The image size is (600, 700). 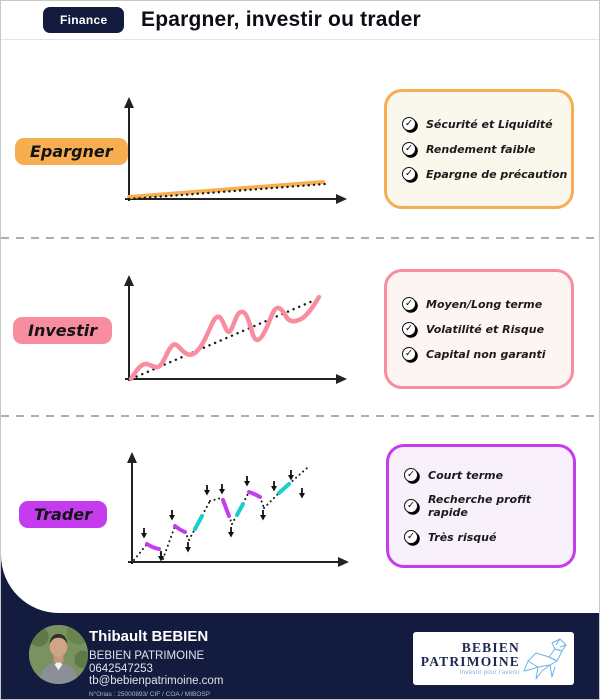 I want to click on investir-label: Investir, so click(x=63, y=330).